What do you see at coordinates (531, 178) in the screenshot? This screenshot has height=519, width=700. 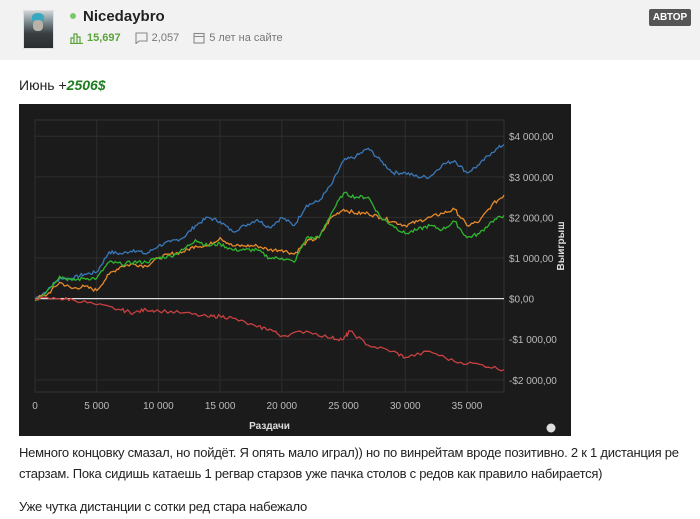 I see `y-tick-label: $3 000,00` at bounding box center [531, 178].